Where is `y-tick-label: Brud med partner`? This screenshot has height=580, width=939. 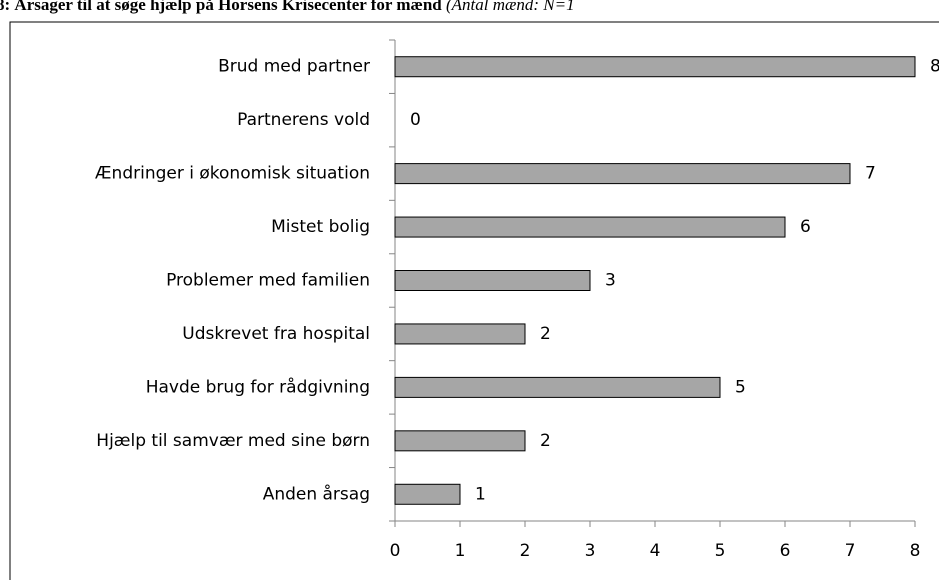 y-tick-label: Brud med partner is located at coordinates (294, 67).